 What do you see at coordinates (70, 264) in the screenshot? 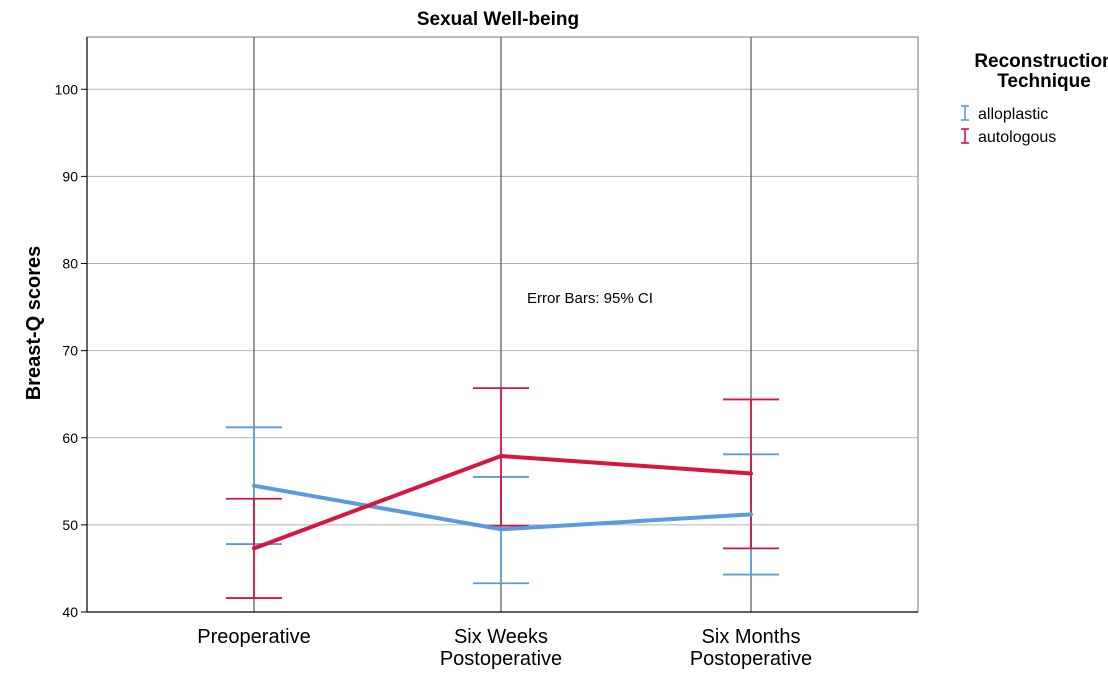
I see `y-tick-label: 80` at bounding box center [70, 264].